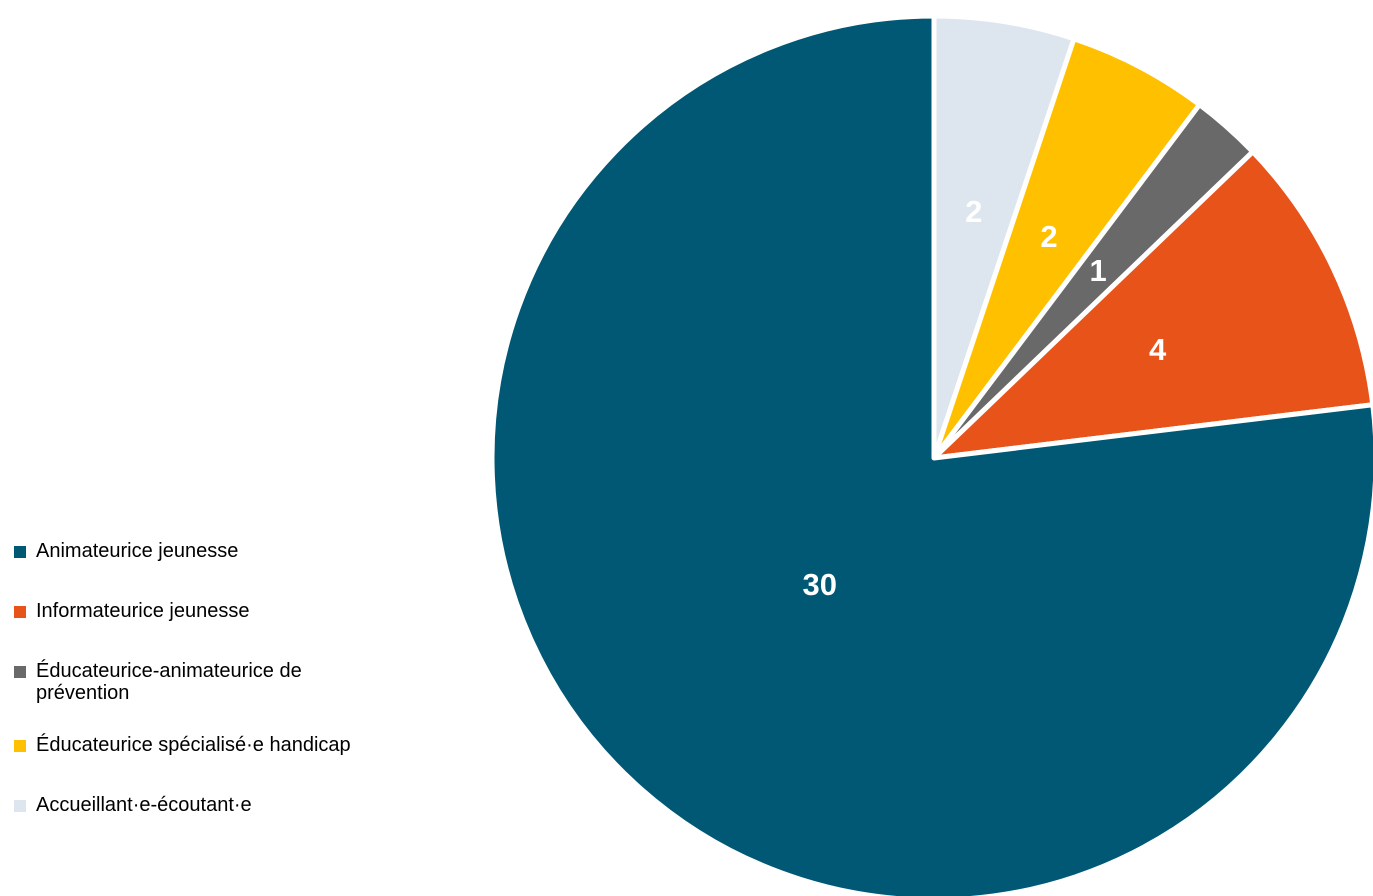  I want to click on legend-label: Éducateurice spécialisé·e handicap, so click(193, 745).